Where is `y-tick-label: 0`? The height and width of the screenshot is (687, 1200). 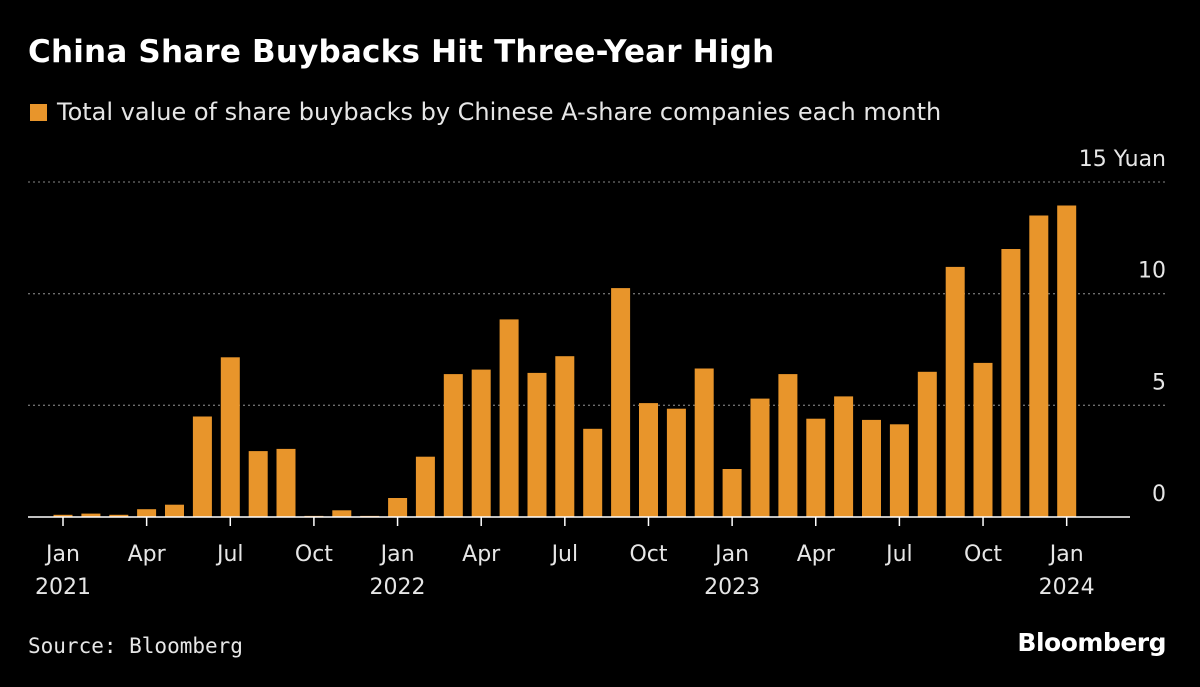 y-tick-label: 0 is located at coordinates (1159, 494).